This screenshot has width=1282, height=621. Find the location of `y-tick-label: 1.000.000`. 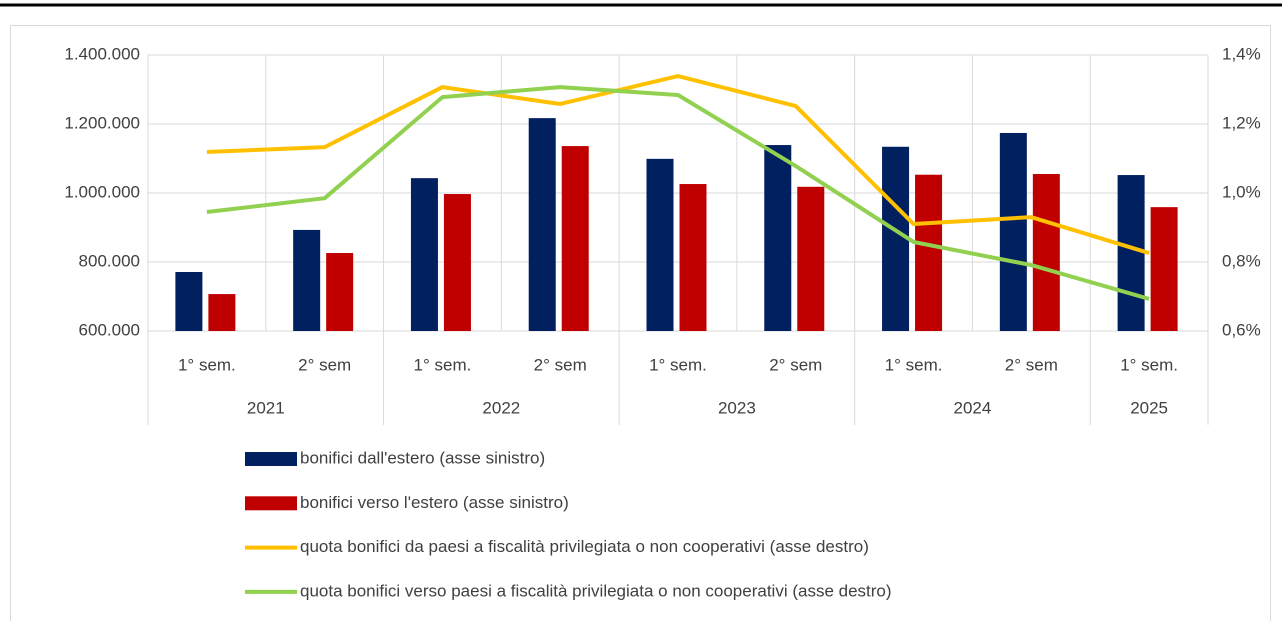

y-tick-label: 1.000.000 is located at coordinates (102, 191).